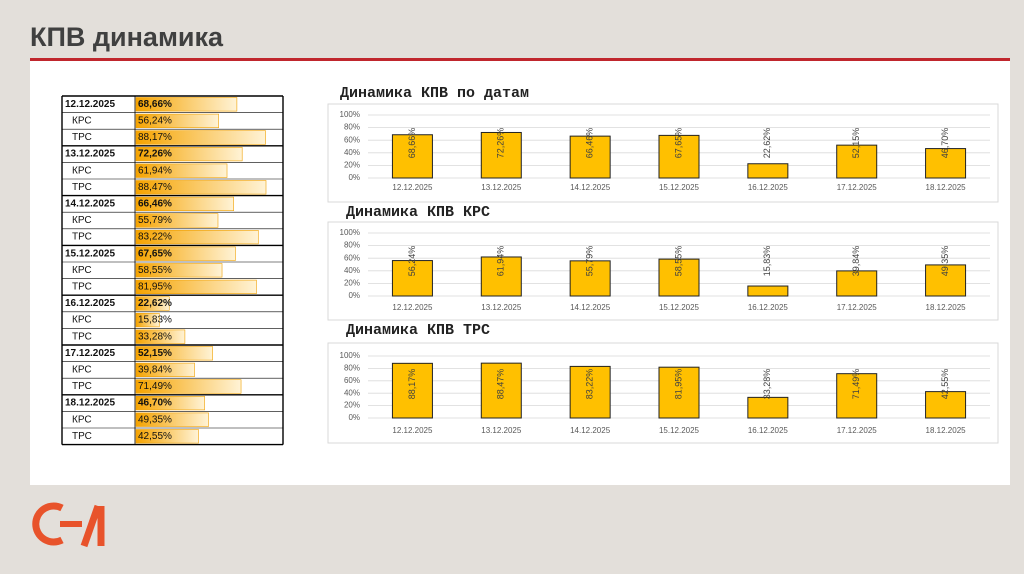 This screenshot has height=574, width=1024. Describe the element at coordinates (155, 320) in the screenshot. I see `row-value: 15,83%` at that location.